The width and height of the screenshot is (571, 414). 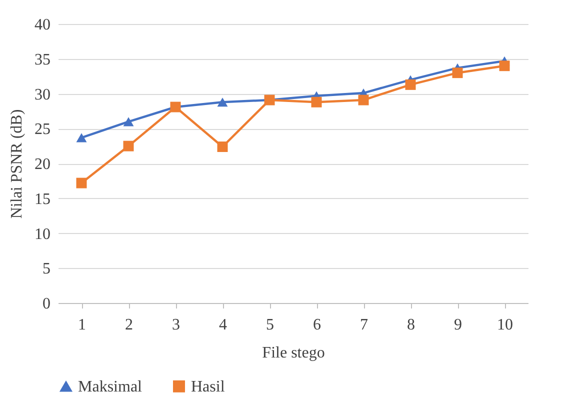 What do you see at coordinates (223, 325) in the screenshot?
I see `x-tick-label: 4` at bounding box center [223, 325].